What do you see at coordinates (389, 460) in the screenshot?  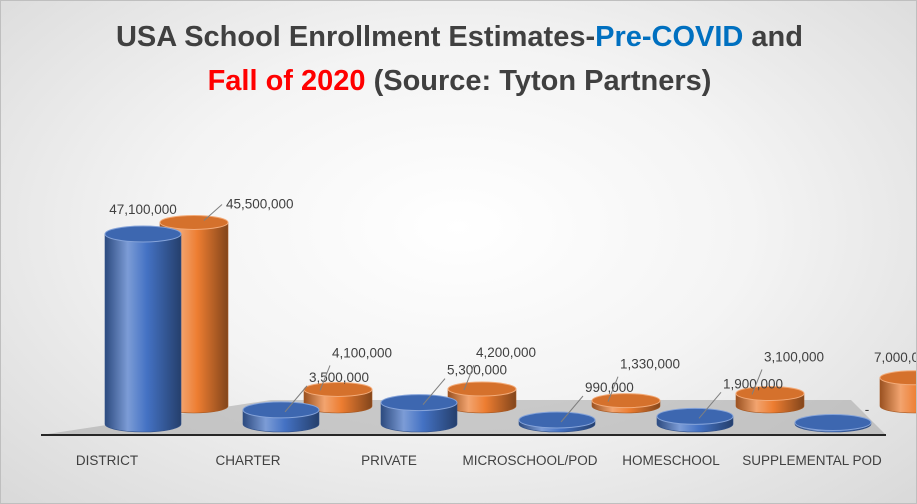 I see `category-label-2: PRIVATE` at bounding box center [389, 460].